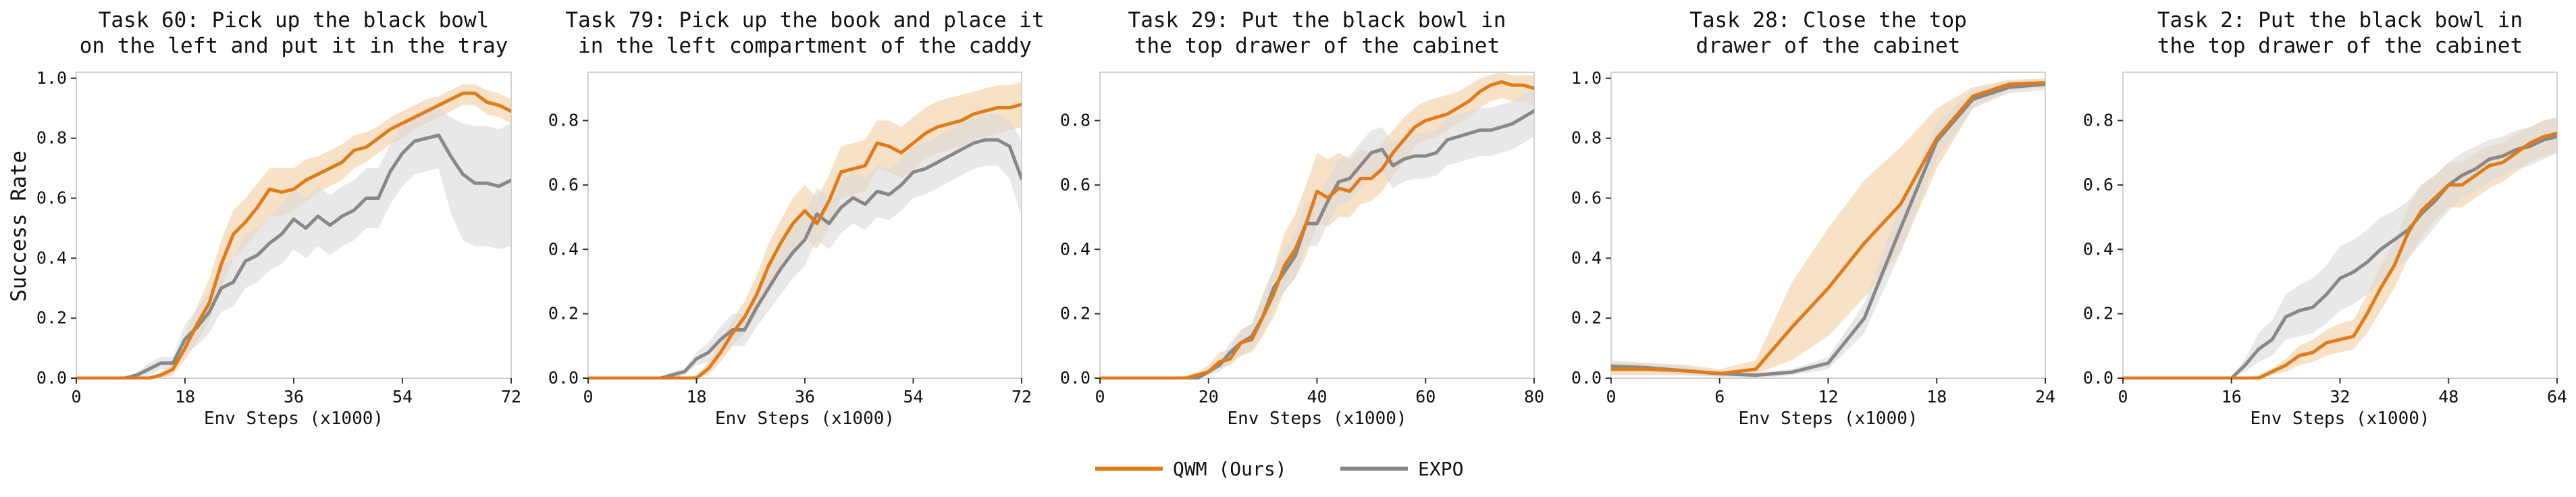  I want to click on chart-title-line: Task 2: Put the black bowl in, so click(2340, 20).